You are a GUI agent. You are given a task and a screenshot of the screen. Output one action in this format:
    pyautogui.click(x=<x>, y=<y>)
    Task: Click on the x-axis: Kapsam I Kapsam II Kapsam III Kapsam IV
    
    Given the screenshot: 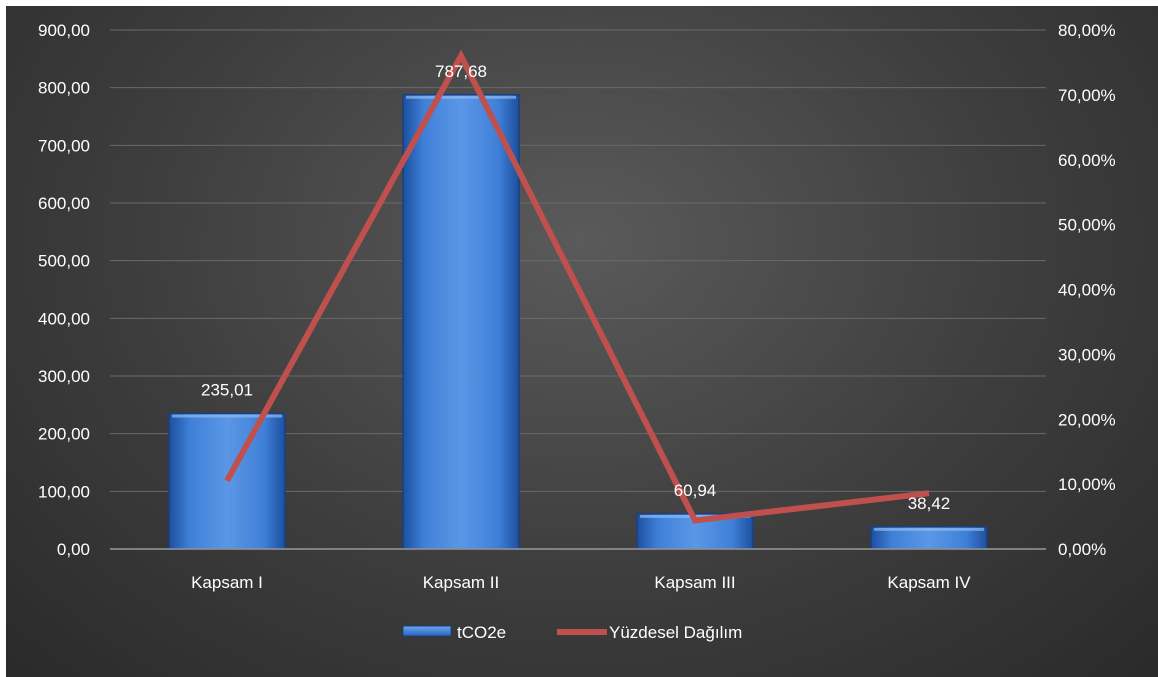 What is the action you would take?
    pyautogui.click(x=578, y=570)
    